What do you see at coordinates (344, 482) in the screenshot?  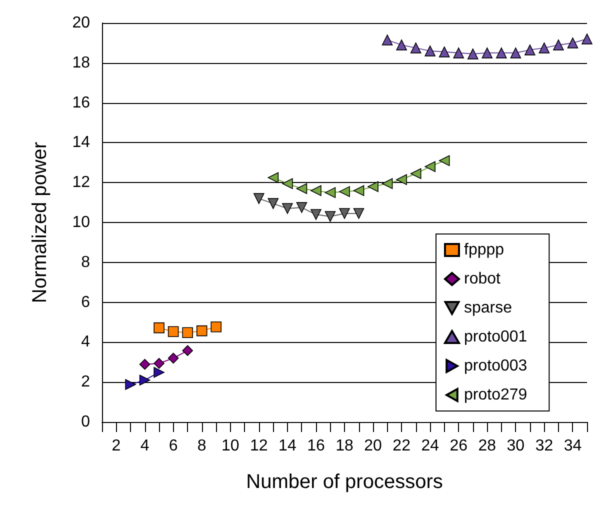 I see `x-axis-title: Number of processors` at bounding box center [344, 482].